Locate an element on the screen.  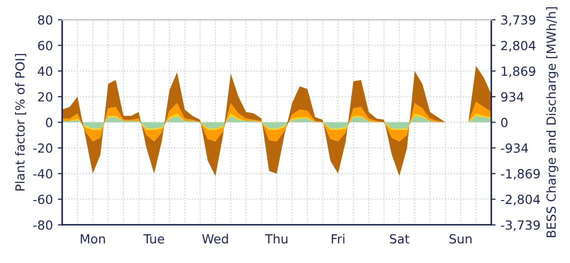
y-tick-label: 20 is located at coordinates (45, 97).